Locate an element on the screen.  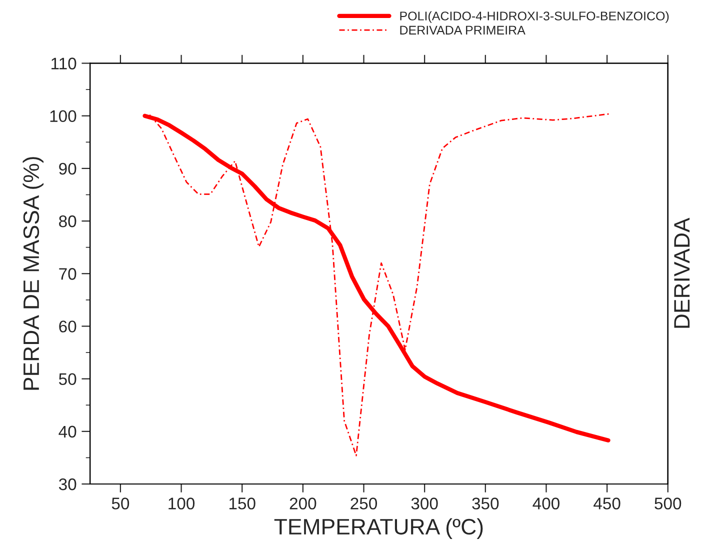
y2-axis-title: DERIVADA is located at coordinates (682, 273).